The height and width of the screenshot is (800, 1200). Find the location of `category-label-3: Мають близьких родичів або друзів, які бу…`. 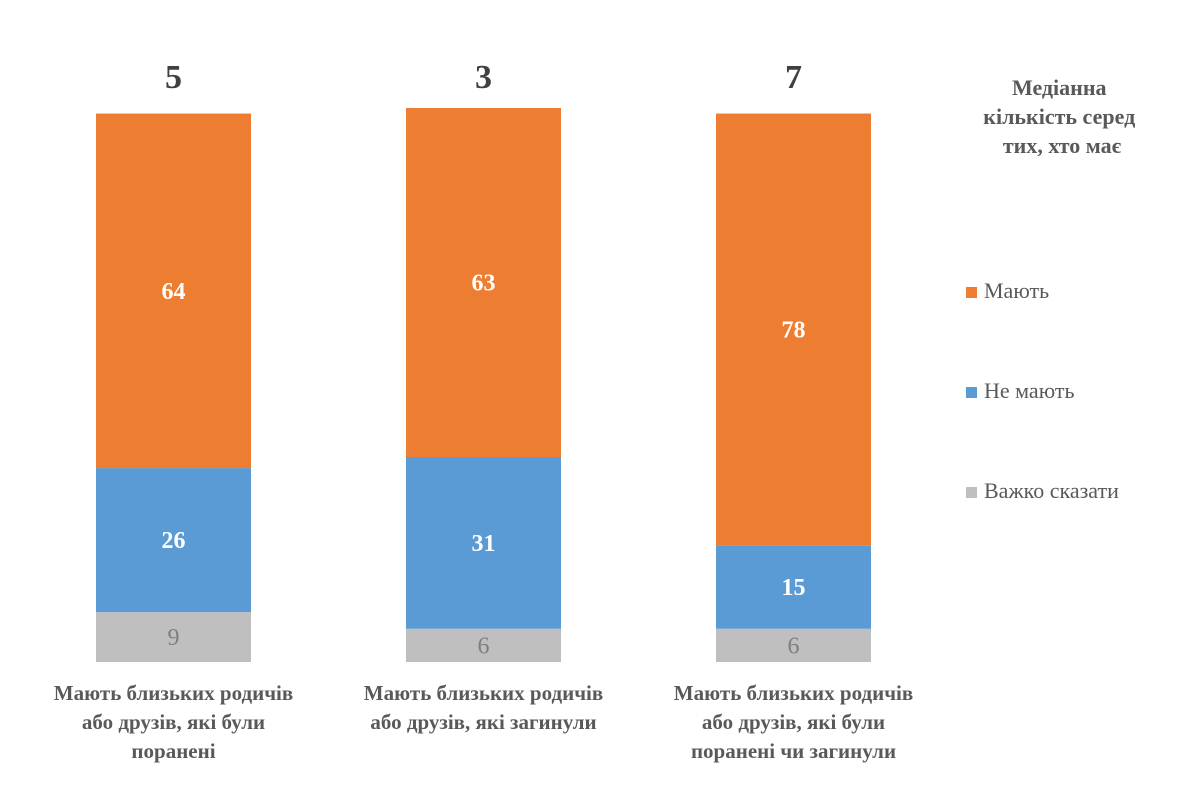

category-label-3: Мають близьких родичів або друзів, які бу… is located at coordinates (793, 722).